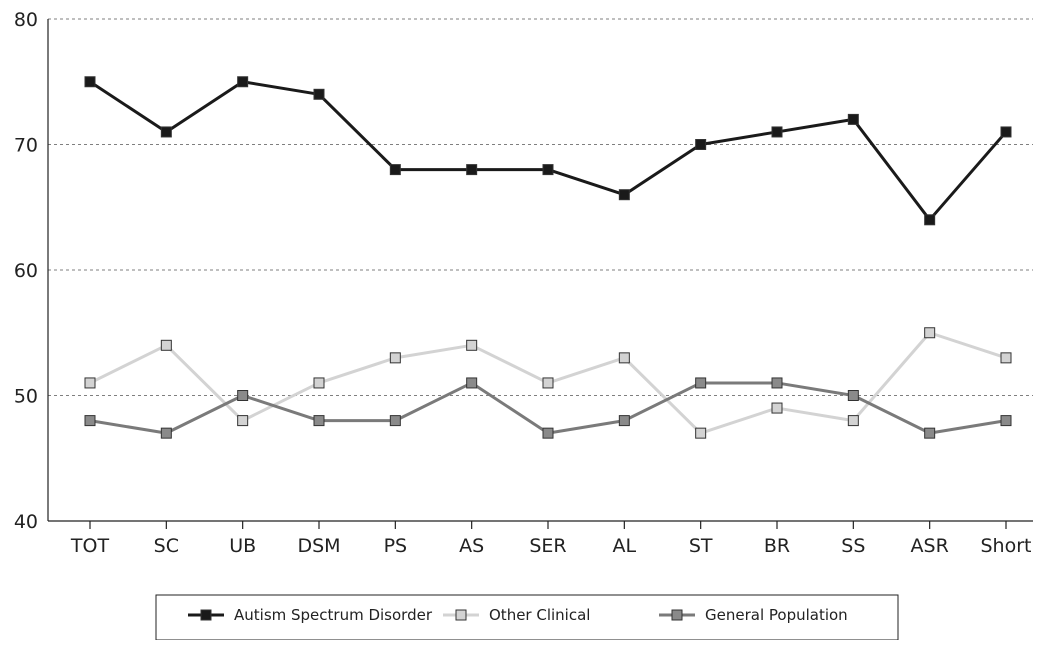 The width and height of the screenshot is (1041, 645). I want to click on x-tick-label-br: BR, so click(777, 546).